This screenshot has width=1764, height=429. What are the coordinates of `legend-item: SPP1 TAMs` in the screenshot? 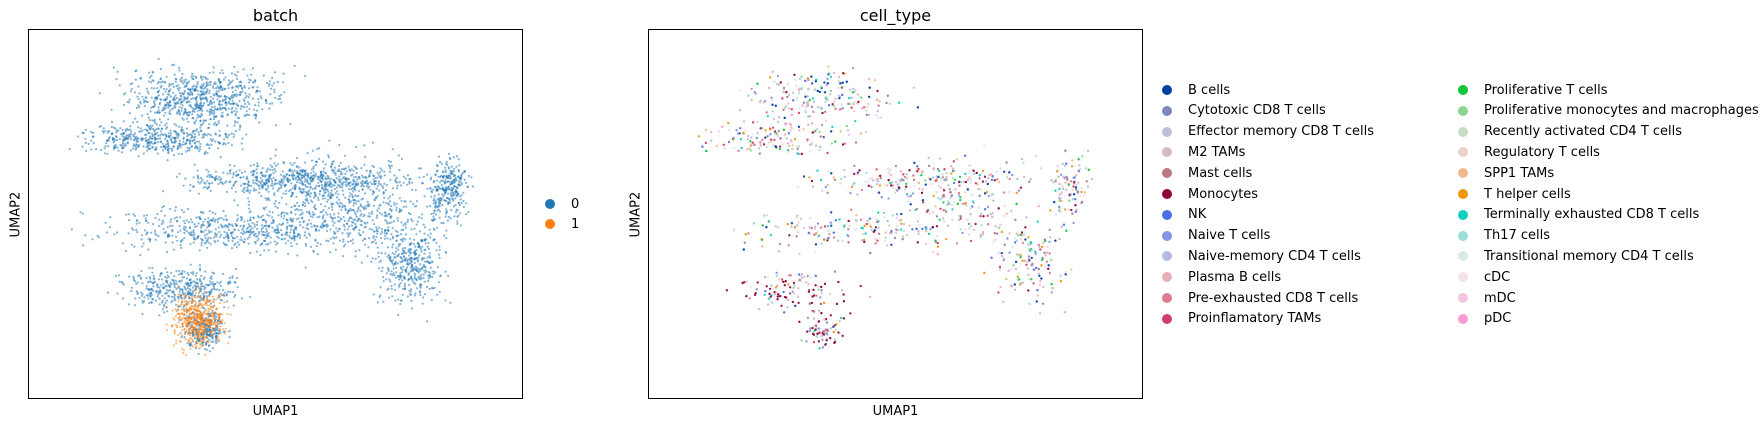 It's located at (1506, 173).